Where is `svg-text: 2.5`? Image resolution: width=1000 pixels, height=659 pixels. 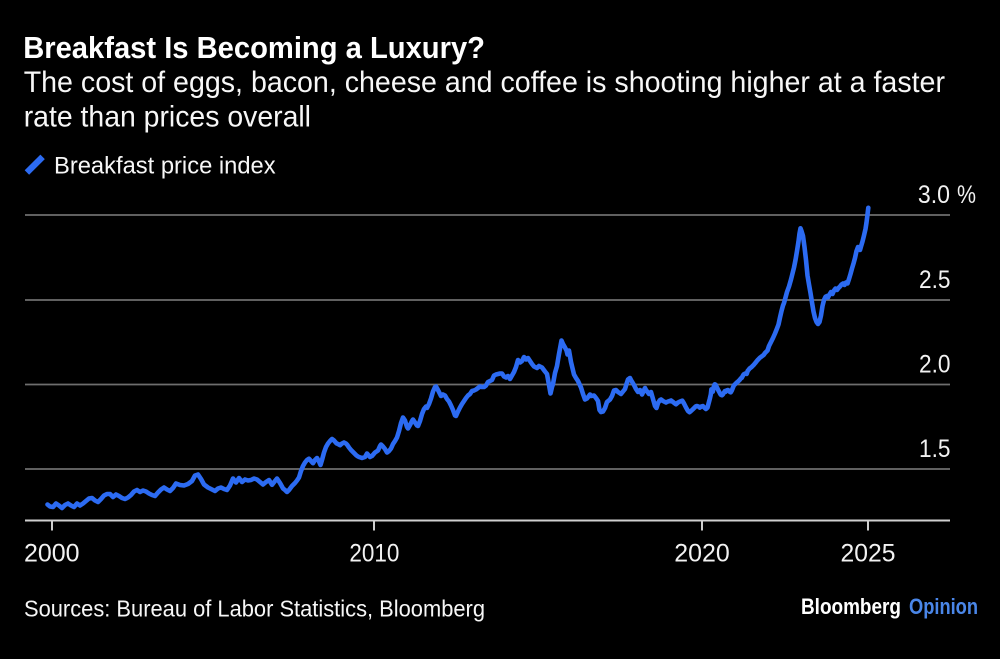 svg-text: 2.5 is located at coordinates (935, 280).